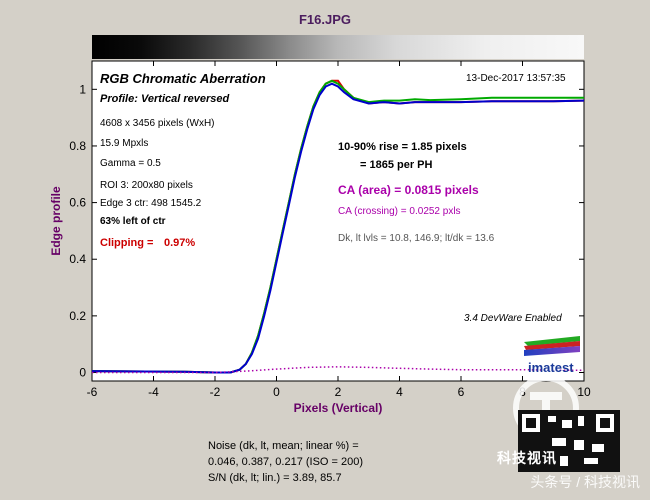 The width and height of the screenshot is (650, 500). Describe the element at coordinates (286, 462) in the screenshot. I see `noise-line-2: 0.046, 0.387, 0.217 (ISO = 200)` at that location.